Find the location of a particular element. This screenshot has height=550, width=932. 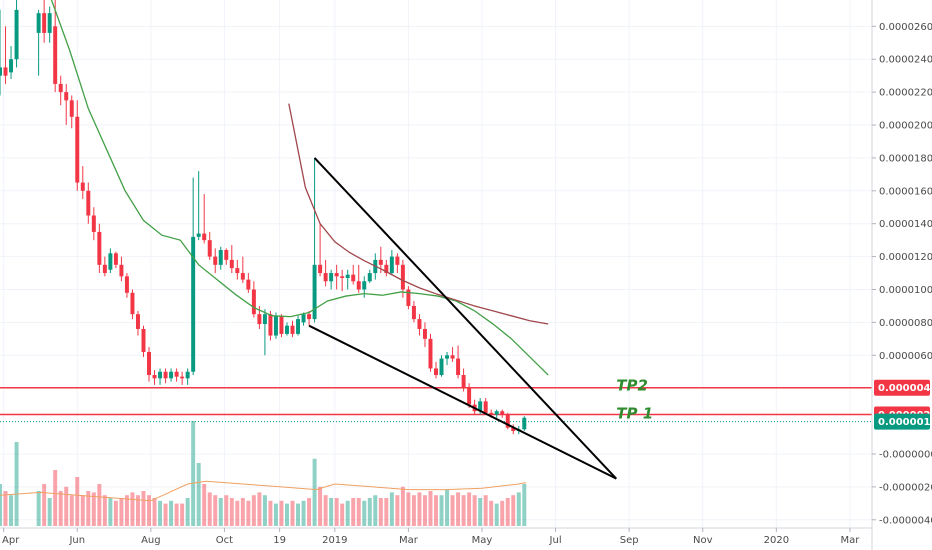

volume-bars is located at coordinates (263, 473).